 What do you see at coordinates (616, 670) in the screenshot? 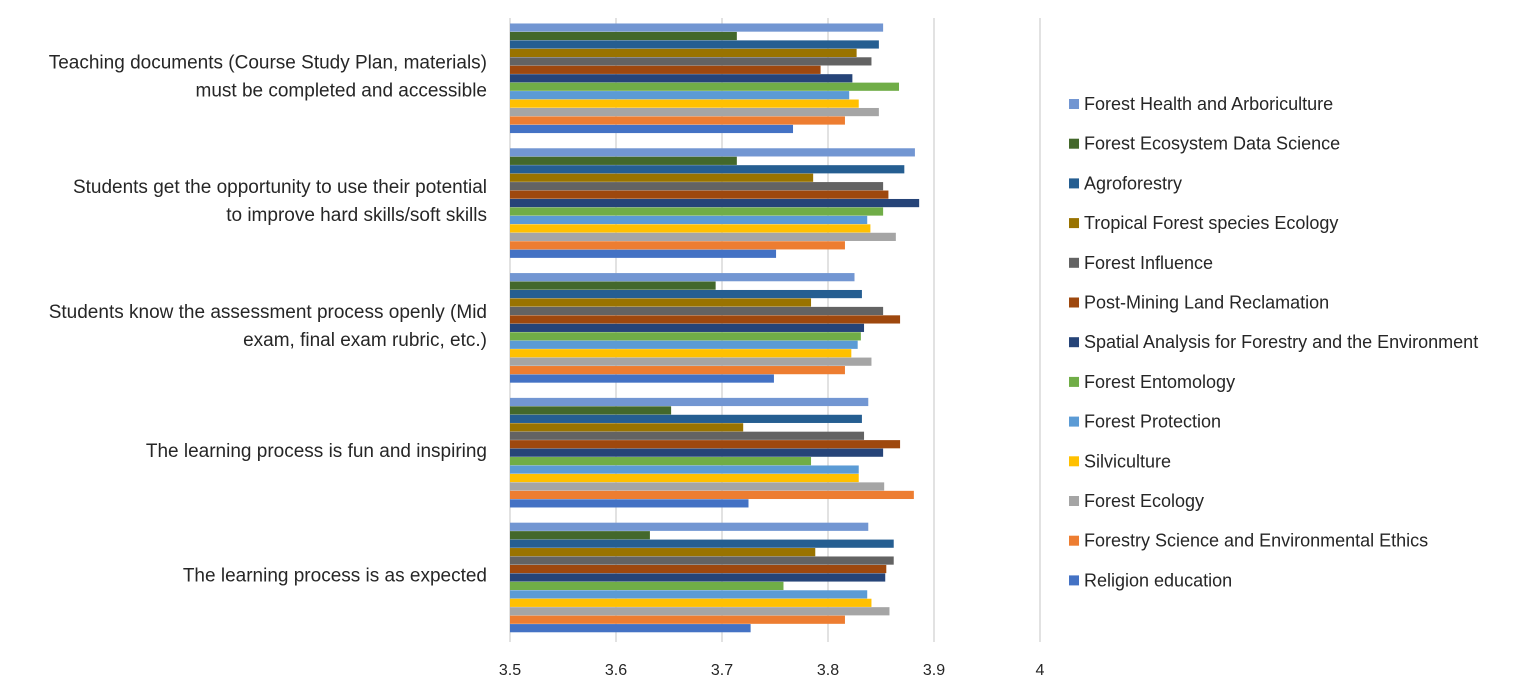
I see `x-tick-label: 3.6` at bounding box center [616, 670].